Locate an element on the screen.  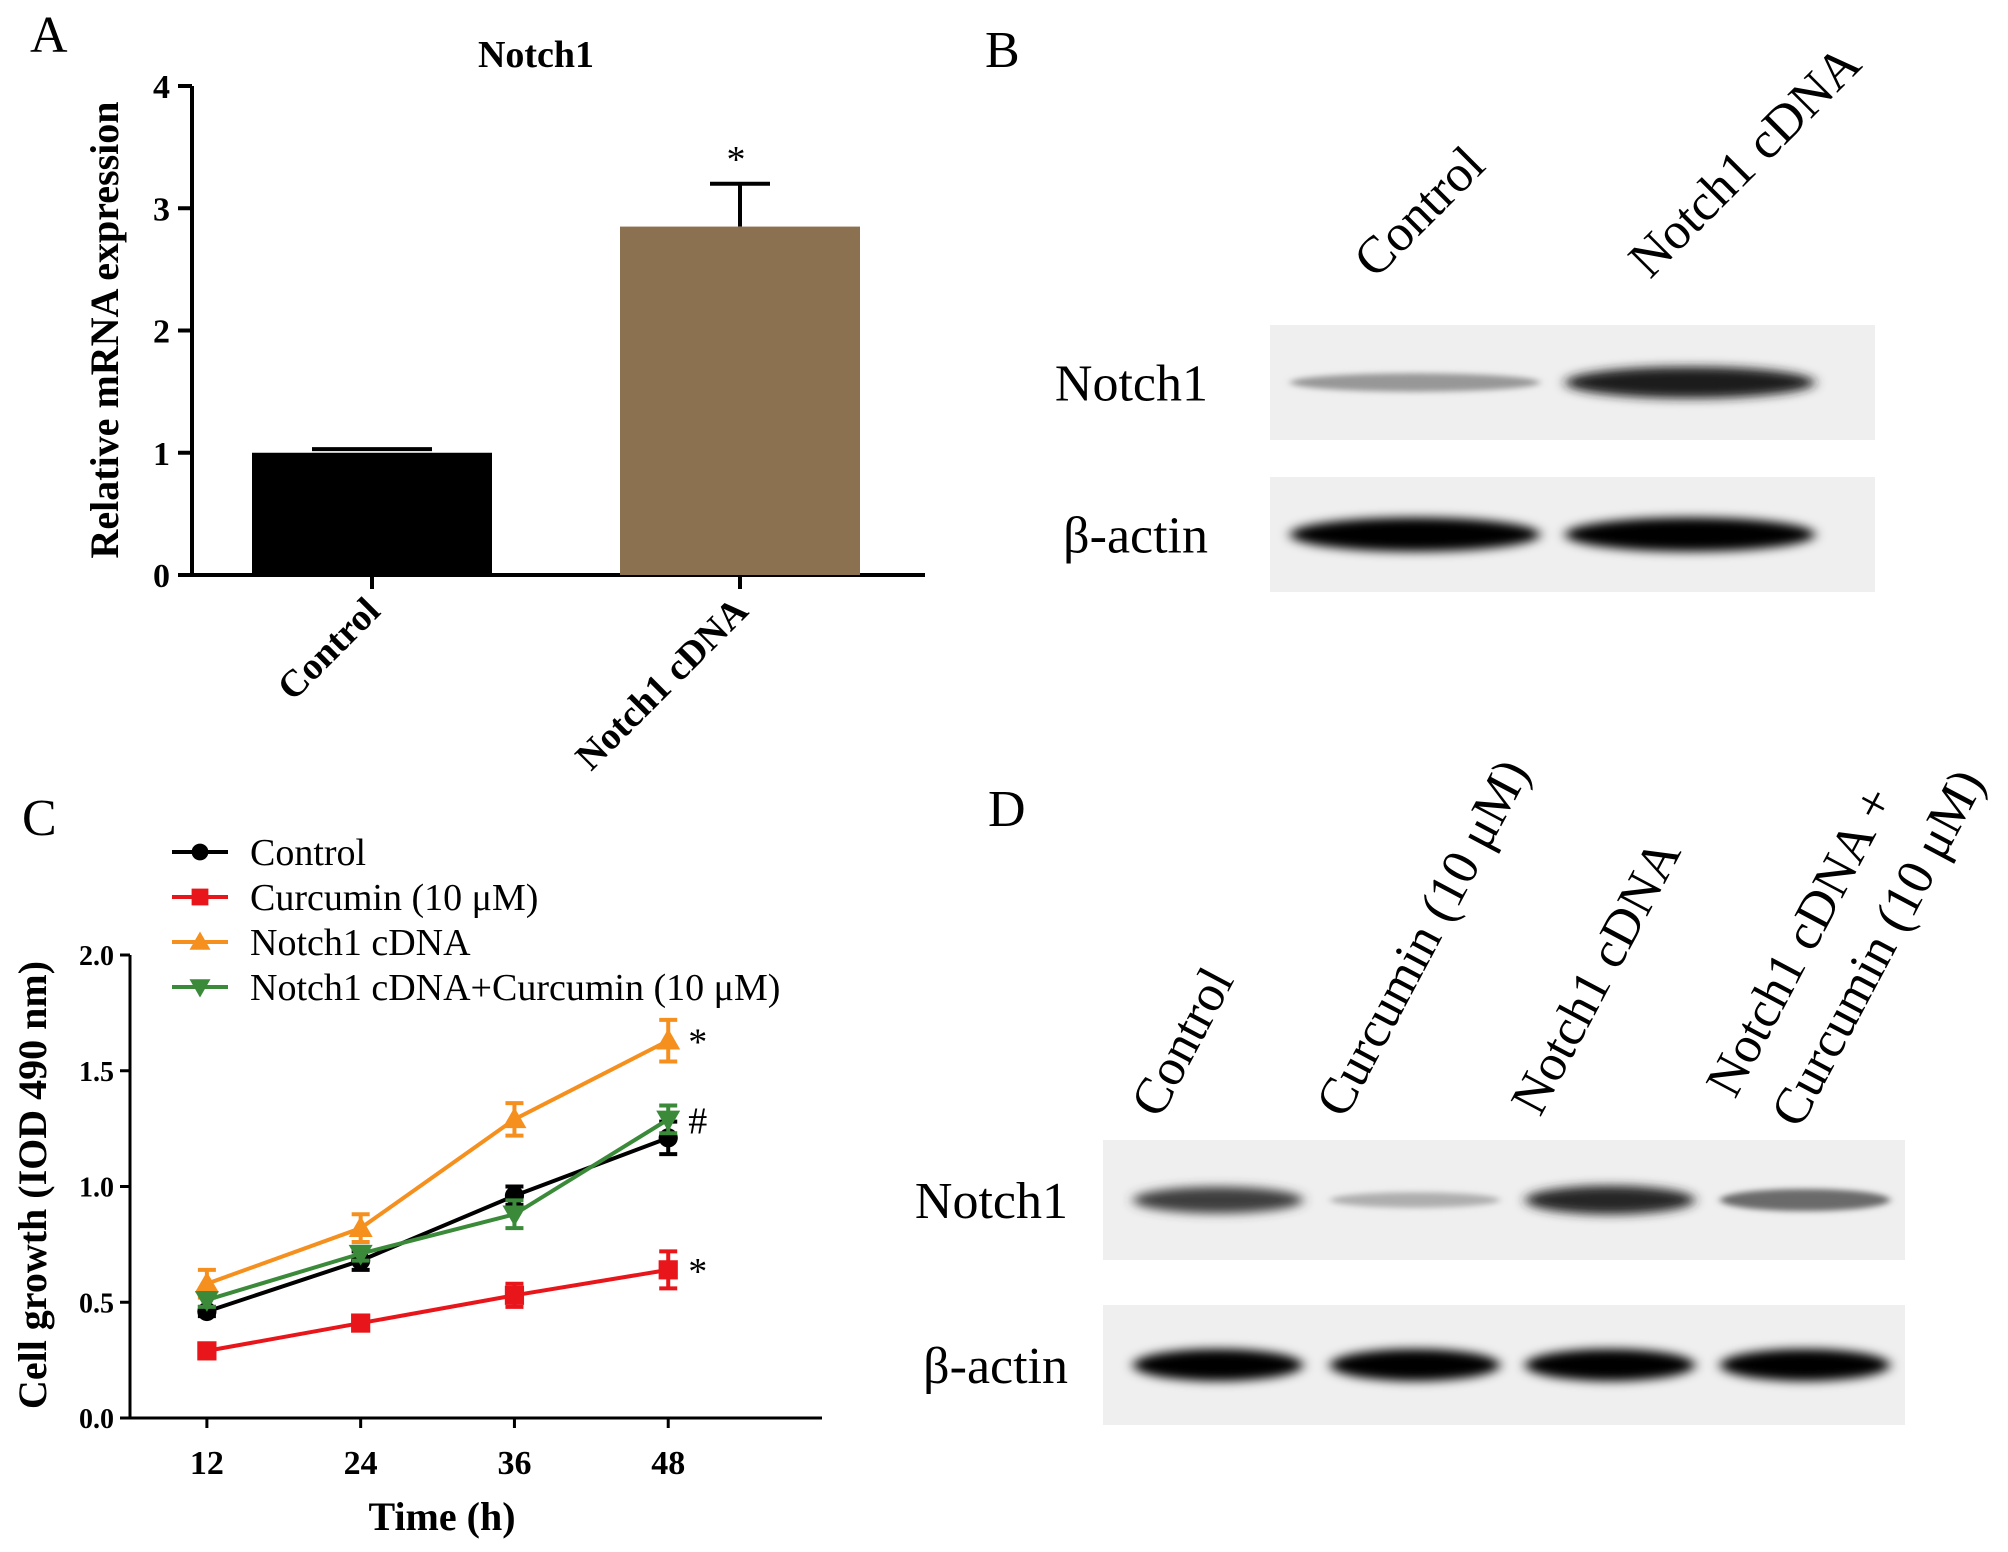
chart-a-ytick-label: 0 is located at coordinates (161, 576).